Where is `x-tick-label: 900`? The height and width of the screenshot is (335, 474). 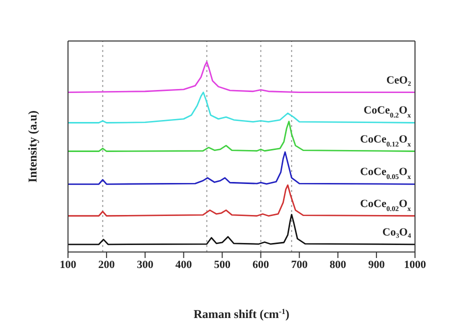
x-tick-label: 900 is located at coordinates (377, 264).